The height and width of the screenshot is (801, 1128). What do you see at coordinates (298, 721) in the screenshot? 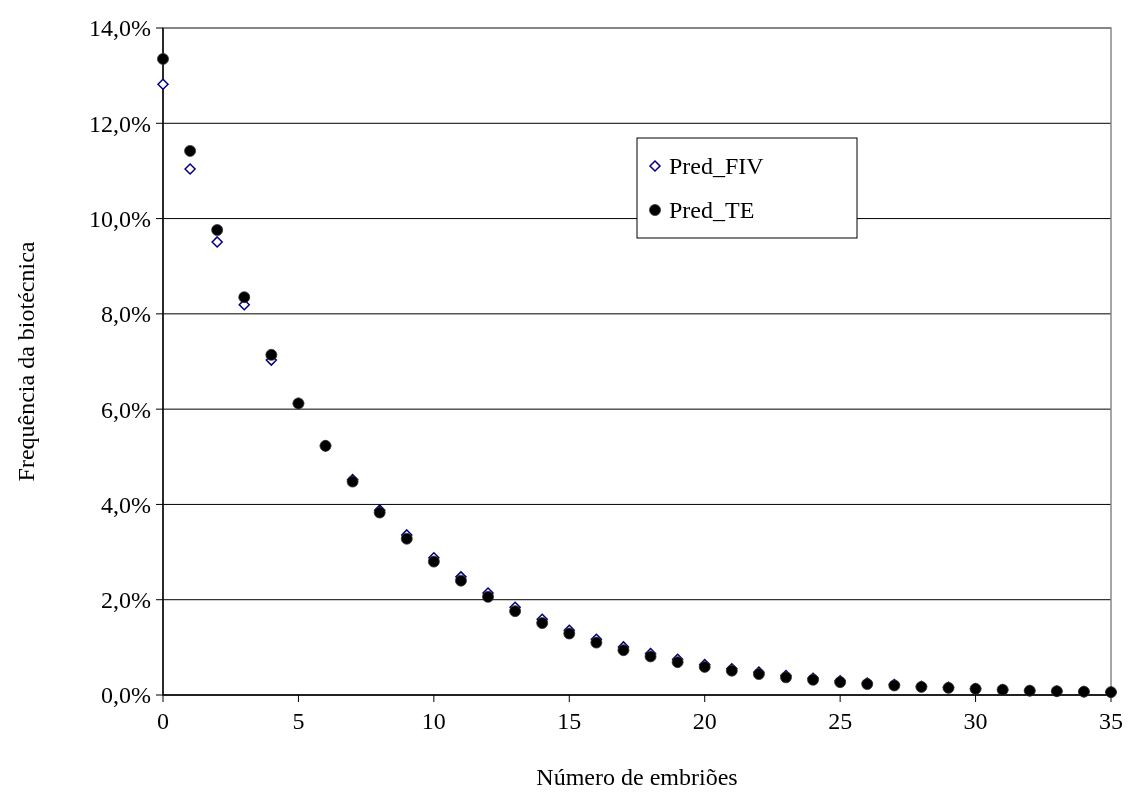
I see `x-tick-label: 5` at bounding box center [298, 721].